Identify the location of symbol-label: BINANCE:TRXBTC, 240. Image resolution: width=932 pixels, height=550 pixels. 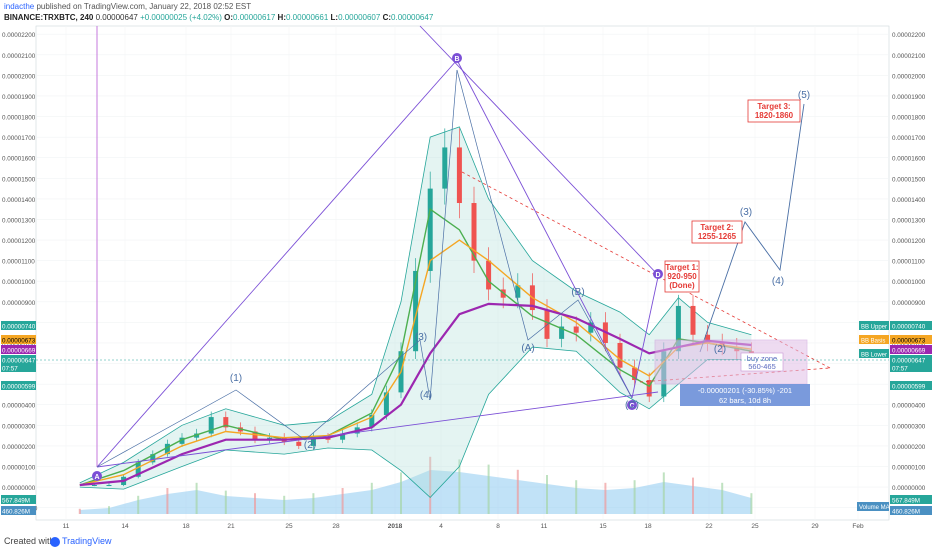
(49, 17).